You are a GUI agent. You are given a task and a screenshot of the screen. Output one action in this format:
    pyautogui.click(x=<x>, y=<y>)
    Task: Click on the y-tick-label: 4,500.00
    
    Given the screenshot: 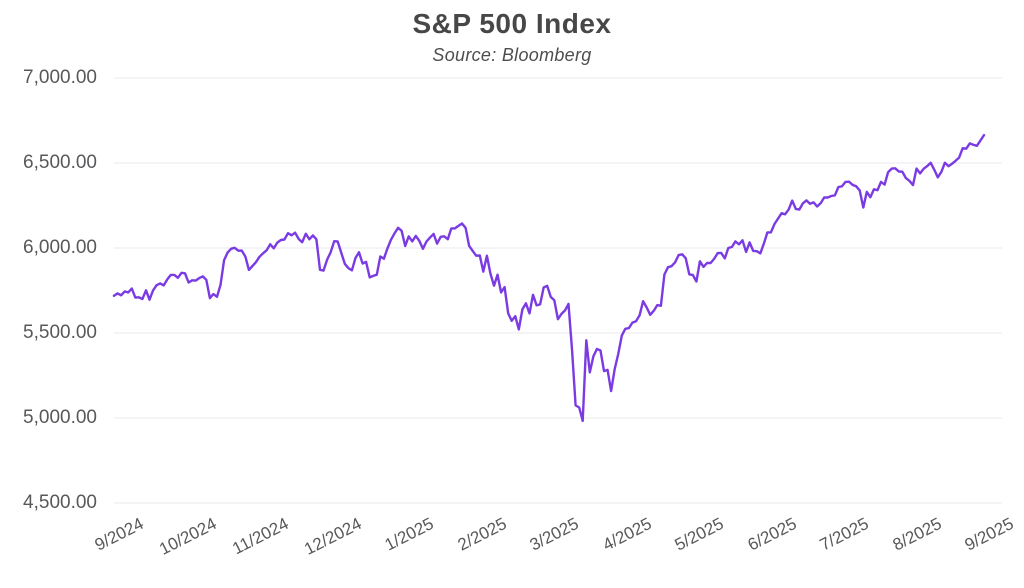 What is the action you would take?
    pyautogui.click(x=60, y=502)
    